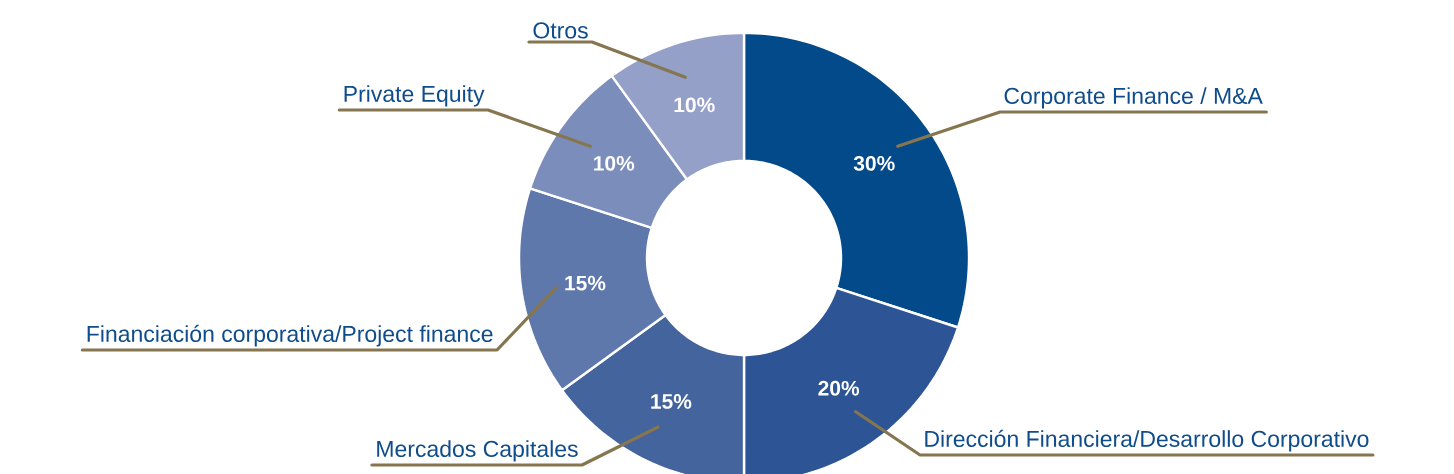 The height and width of the screenshot is (474, 1454). I want to click on slice-label: Corporate Finance / M&A, so click(1133, 98).